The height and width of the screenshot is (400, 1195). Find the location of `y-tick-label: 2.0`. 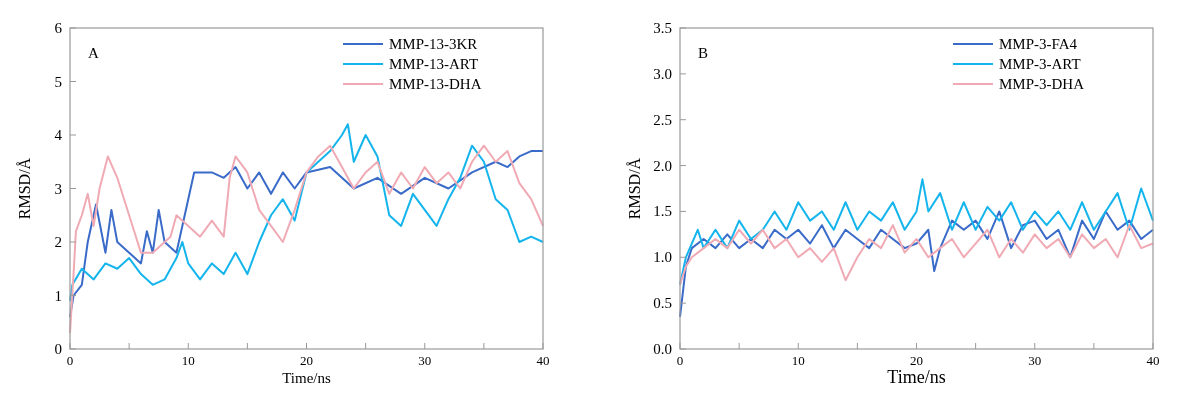

y-tick-label: 2.0 is located at coordinates (662, 165).